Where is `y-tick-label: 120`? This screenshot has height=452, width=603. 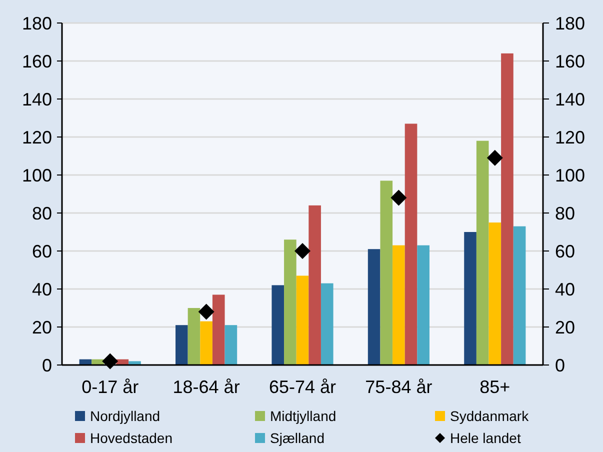
y-tick-label: 120 is located at coordinates (37, 137).